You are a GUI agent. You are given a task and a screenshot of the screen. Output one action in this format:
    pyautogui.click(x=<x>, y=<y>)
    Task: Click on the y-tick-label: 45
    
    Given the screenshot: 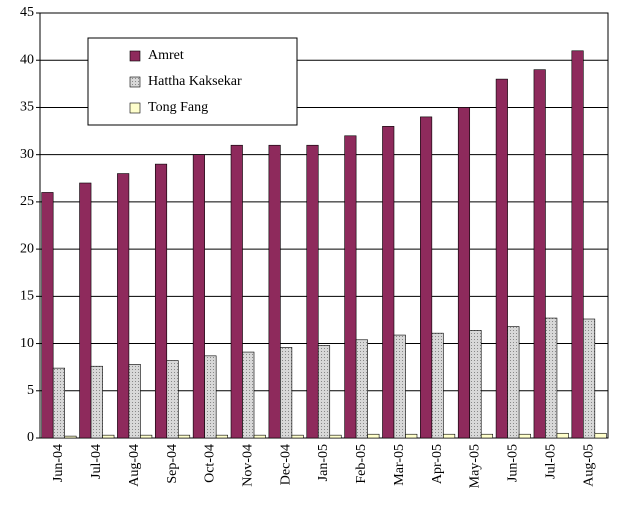 What is the action you would take?
    pyautogui.click(x=27, y=12)
    